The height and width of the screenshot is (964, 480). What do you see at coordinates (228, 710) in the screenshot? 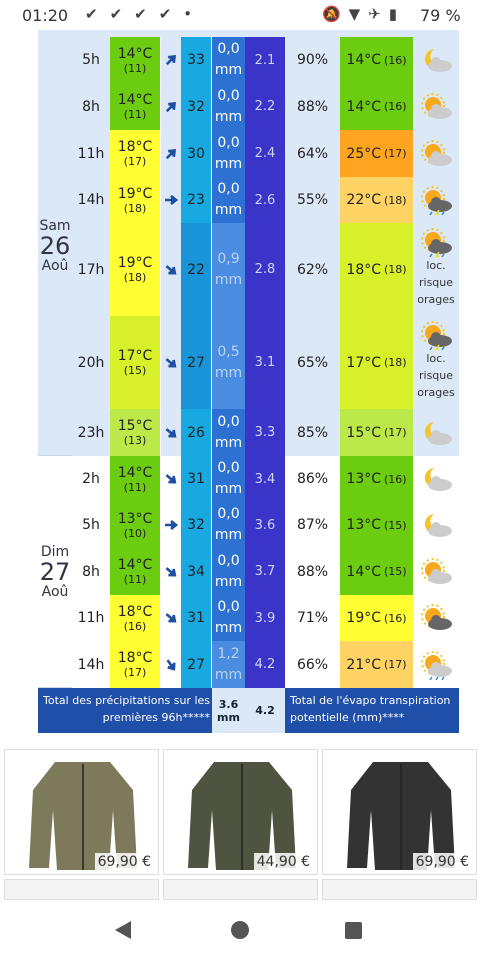
I see `precip-total: 3.6 mm` at bounding box center [228, 710].